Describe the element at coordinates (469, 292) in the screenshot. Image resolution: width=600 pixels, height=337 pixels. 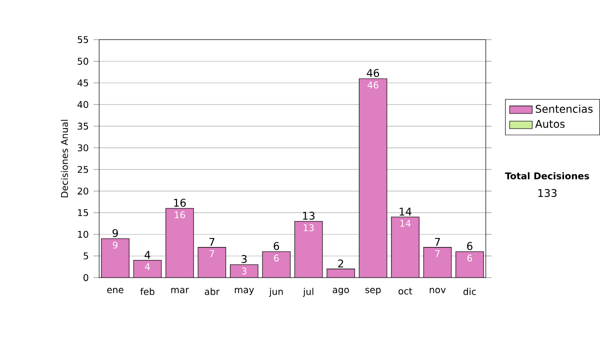
I see `x-tick-label: dic` at that location.